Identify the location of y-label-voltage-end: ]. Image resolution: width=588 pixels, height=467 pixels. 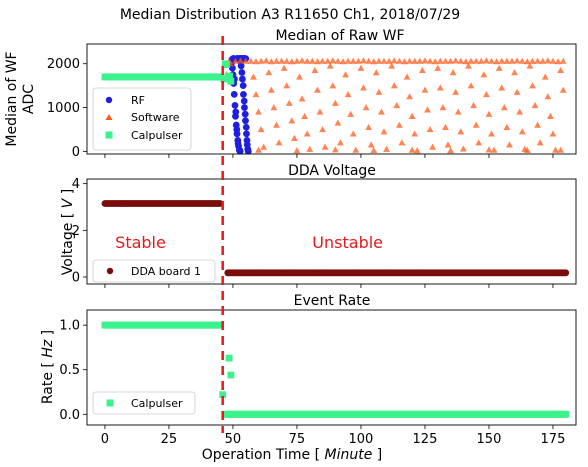
(68, 194).